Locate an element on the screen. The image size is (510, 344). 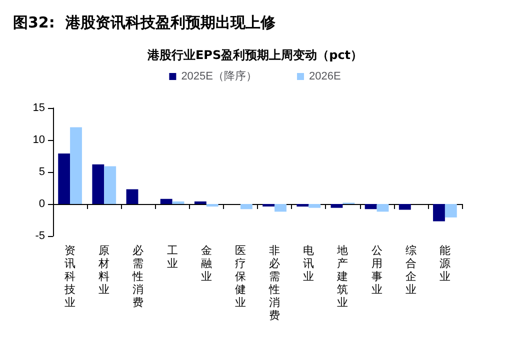
y-tick-label: 0 is located at coordinates (41, 204).